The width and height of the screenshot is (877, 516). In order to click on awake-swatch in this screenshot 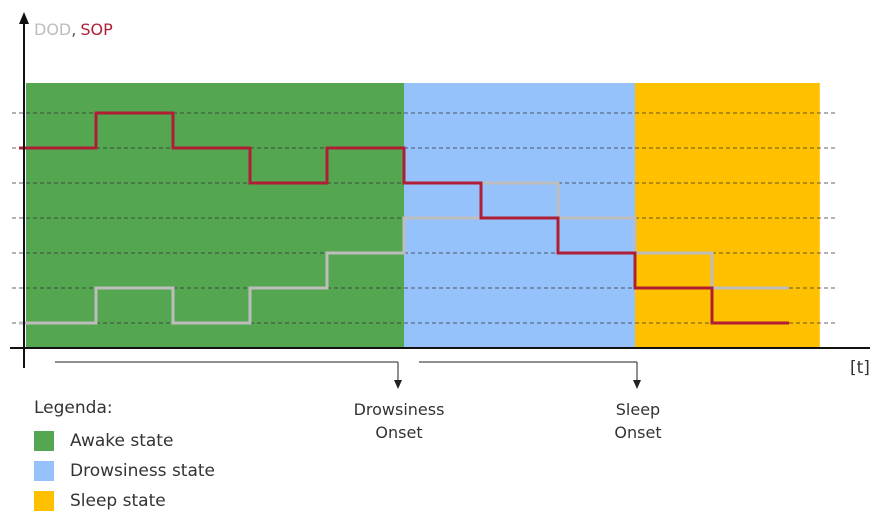, I will do `click(44, 441)`.